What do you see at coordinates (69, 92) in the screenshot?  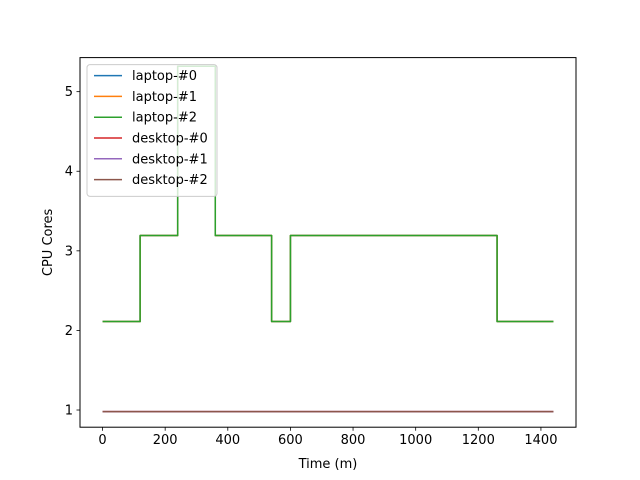 I see `y-tick-label: 5` at bounding box center [69, 92].